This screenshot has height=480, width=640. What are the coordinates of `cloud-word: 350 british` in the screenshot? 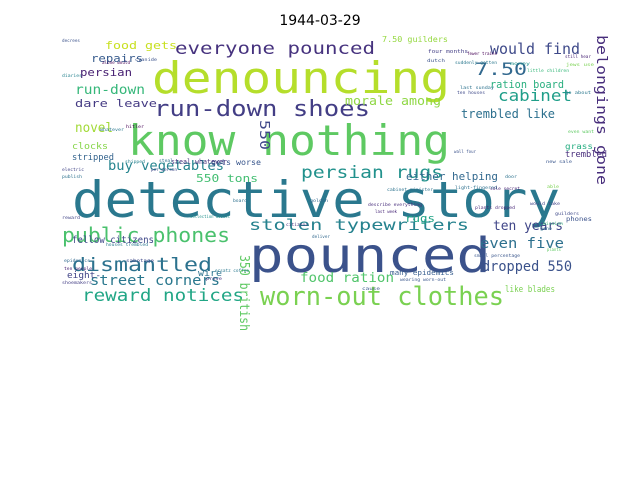 It's located at (243, 293).